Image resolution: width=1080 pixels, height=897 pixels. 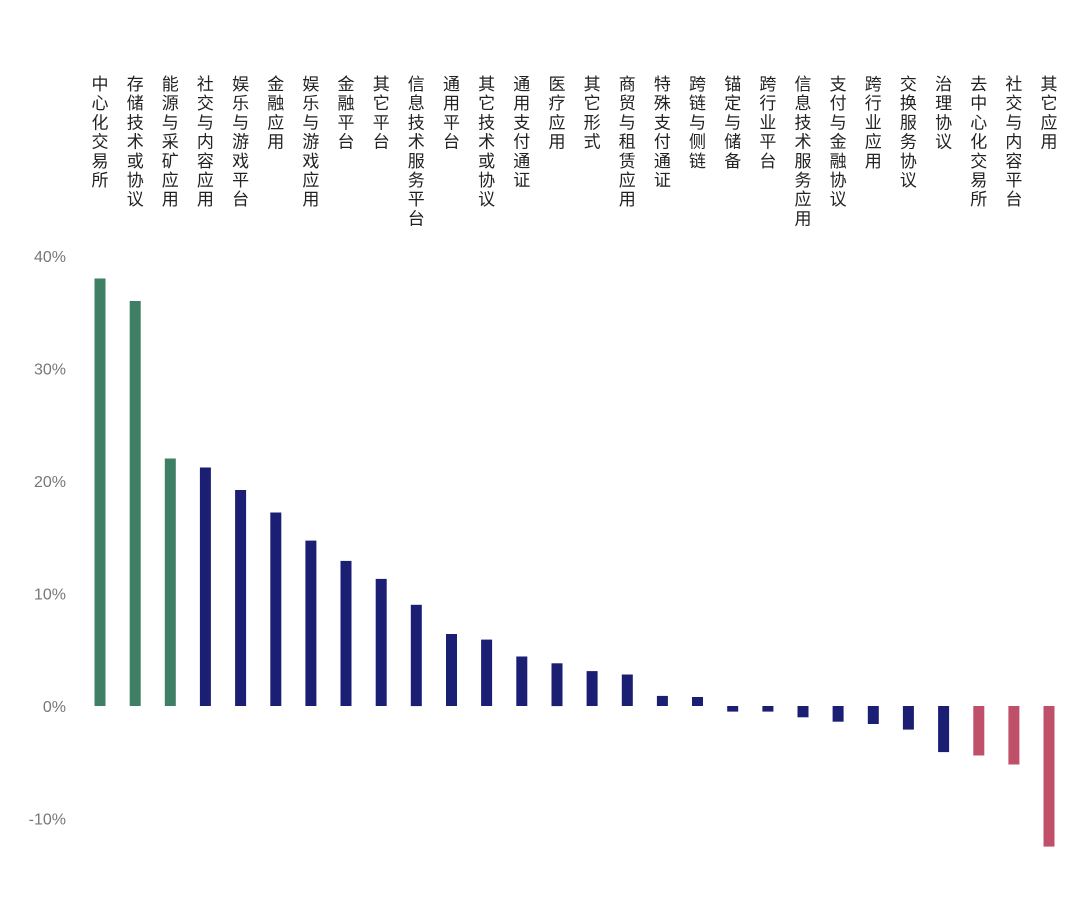 I want to click on y-tick-label: 30%, so click(x=50, y=370).